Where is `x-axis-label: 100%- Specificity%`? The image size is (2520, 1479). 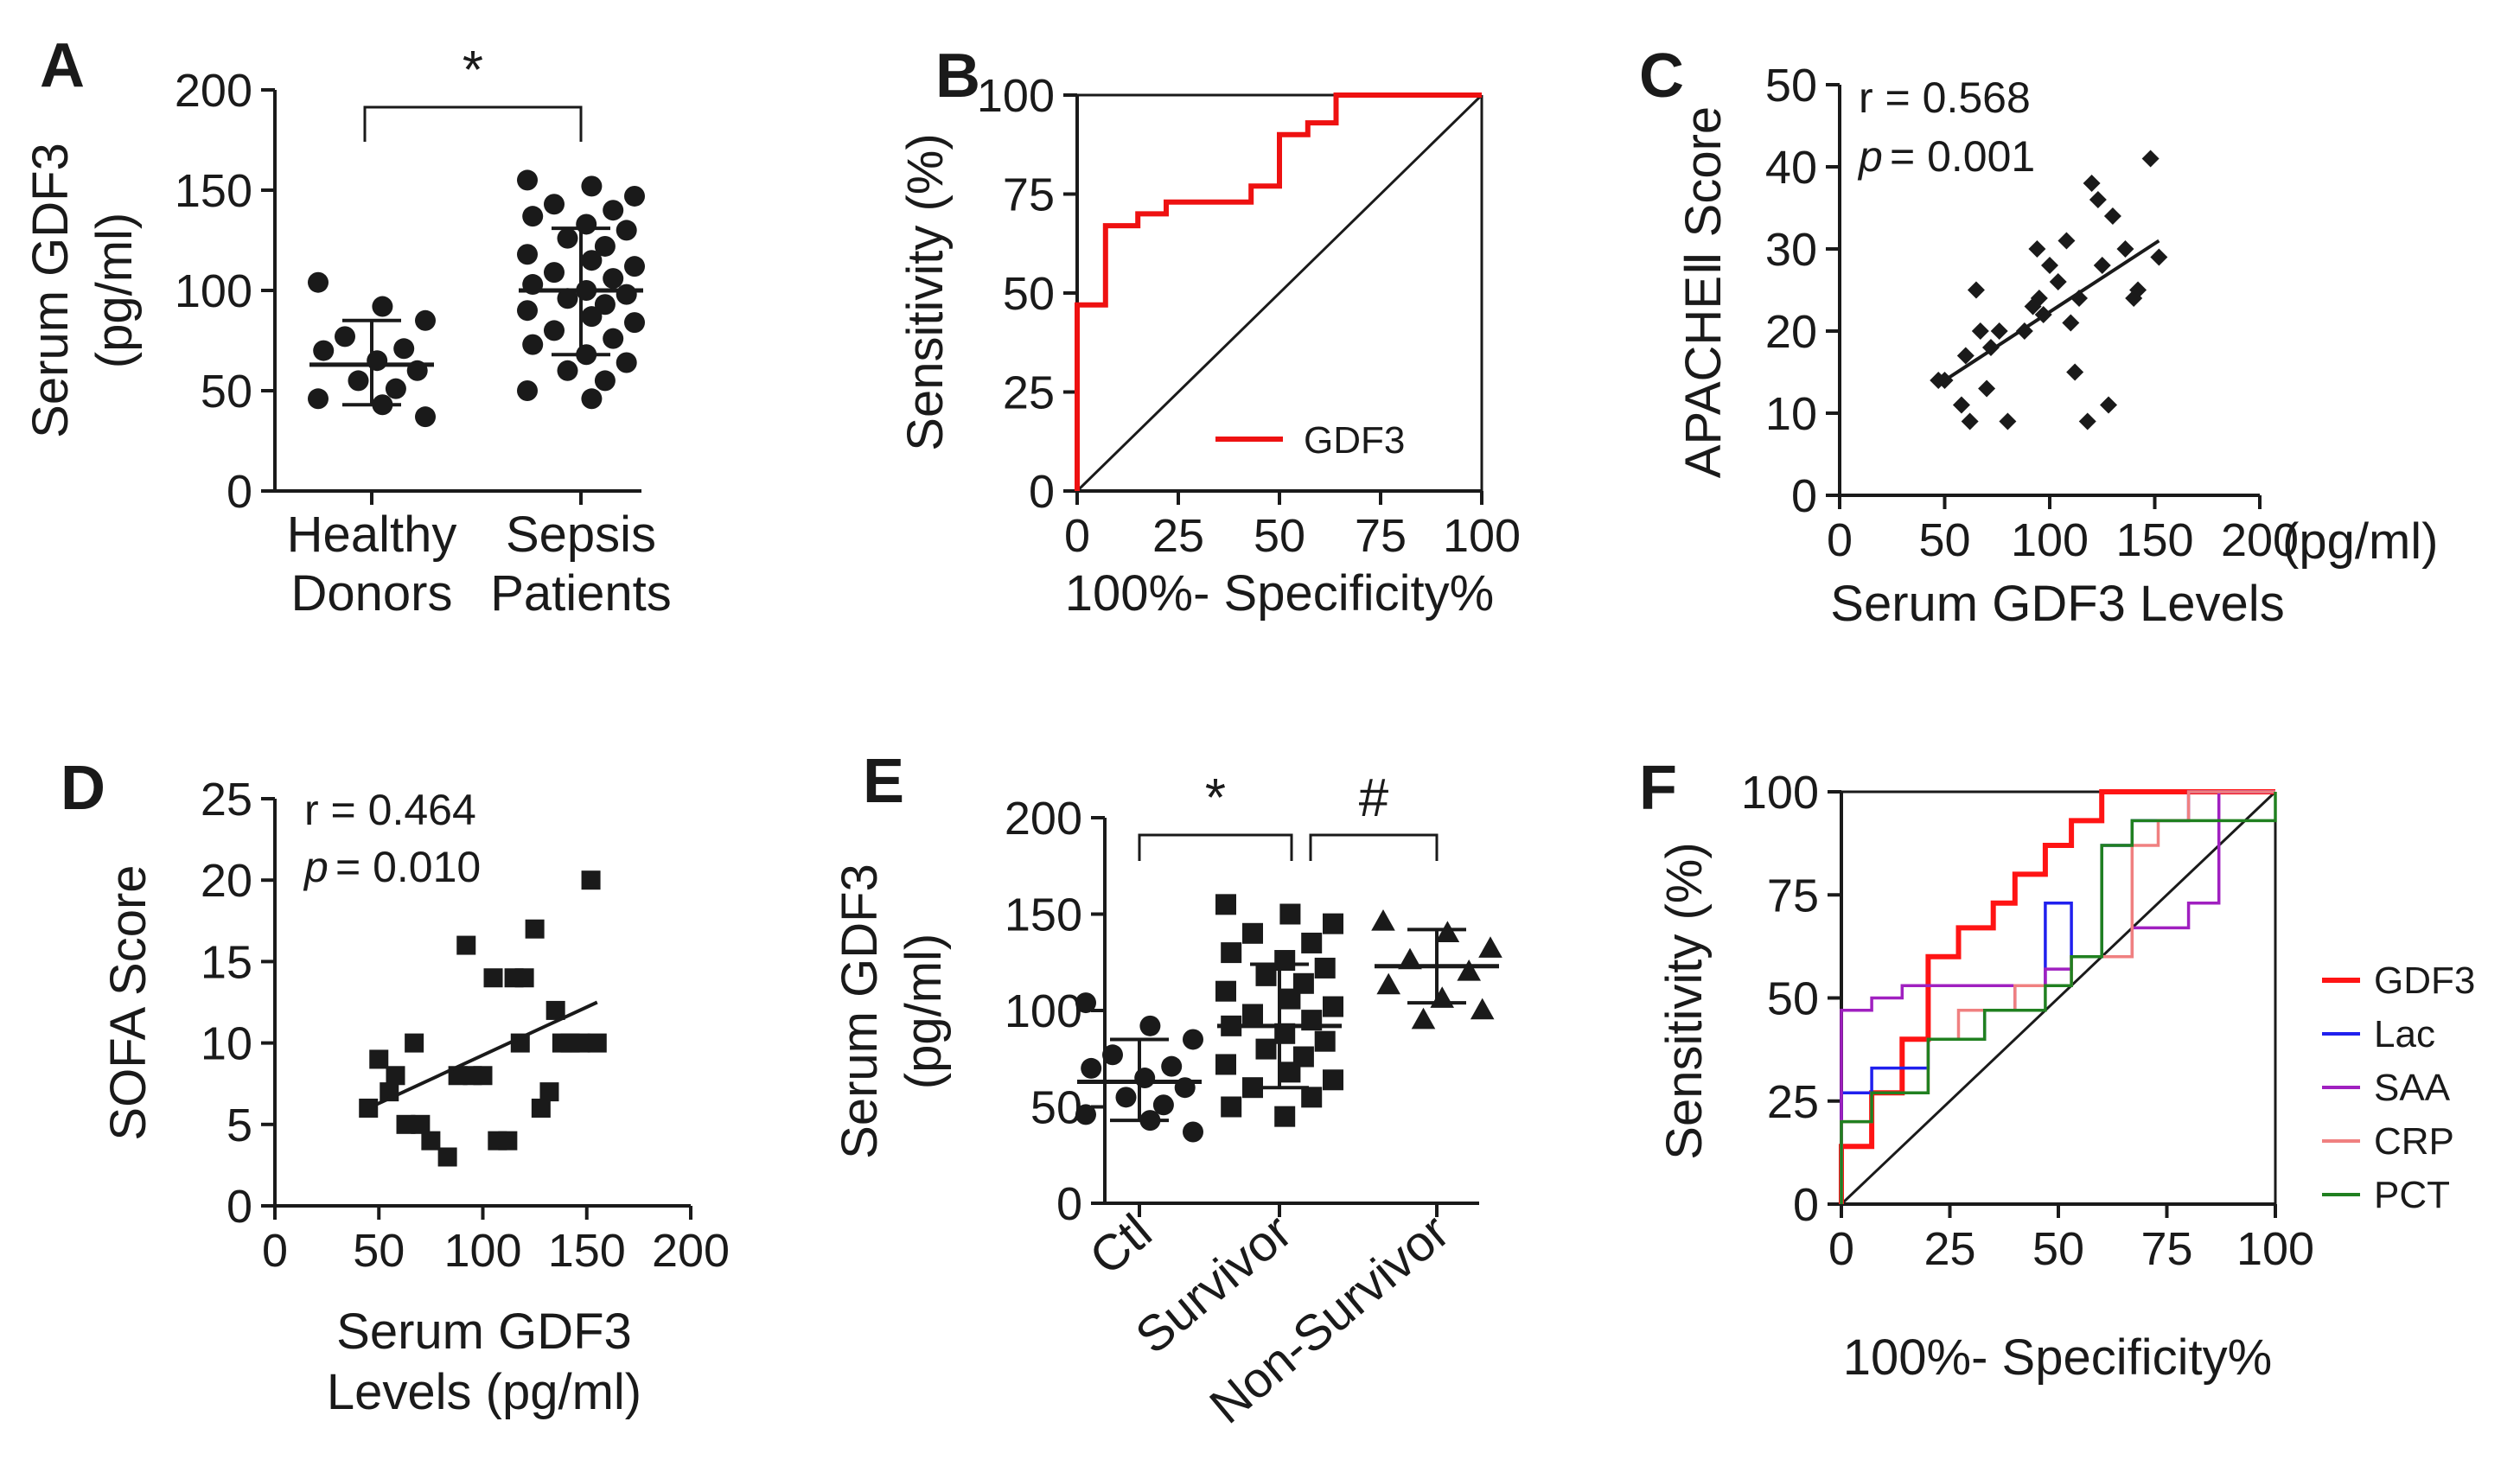 x-axis-label: 100%- Specificity% is located at coordinates (2058, 1357).